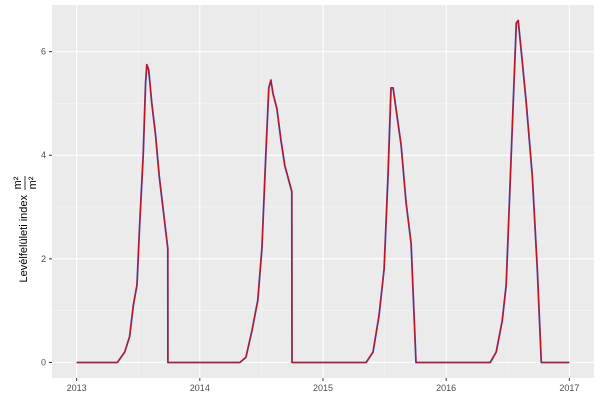  I want to click on y-axis-label: Levélfelületi index, so click(24, 239).